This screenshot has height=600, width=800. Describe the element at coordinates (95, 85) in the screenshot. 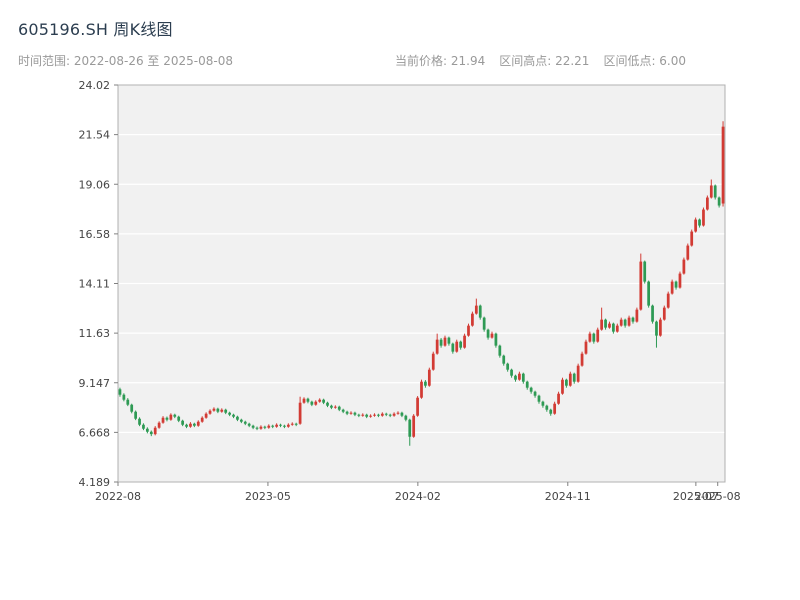

I see `svg-text: 24.02` at that location.